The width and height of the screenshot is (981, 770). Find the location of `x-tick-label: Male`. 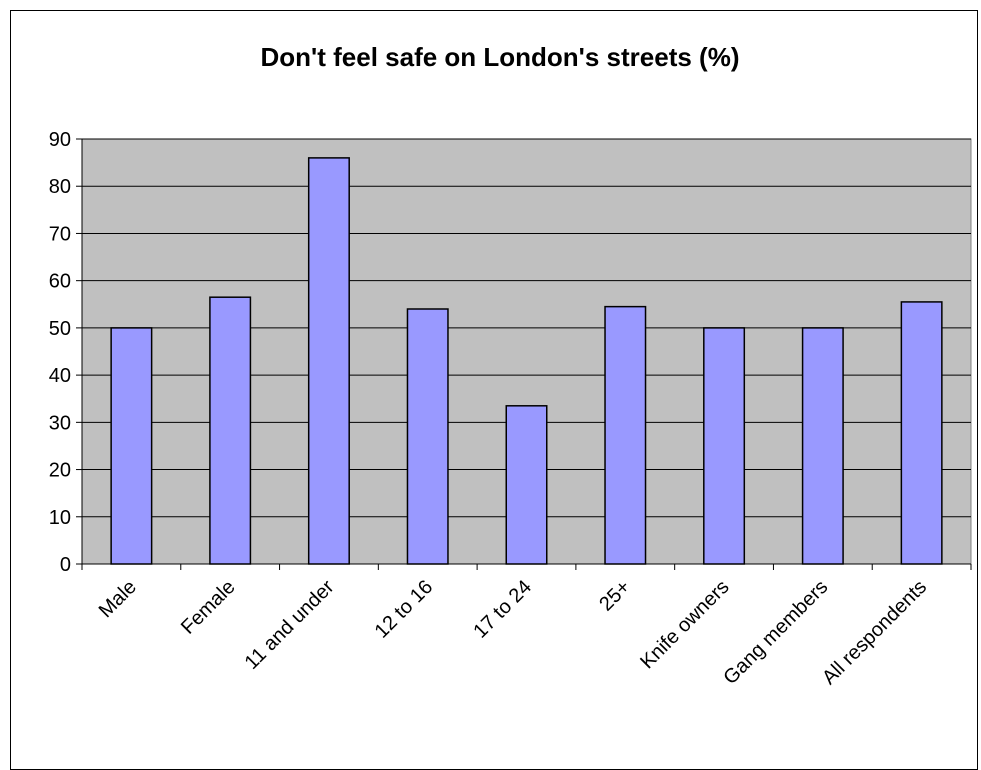

x-tick-label: Male is located at coordinates (118, 599).